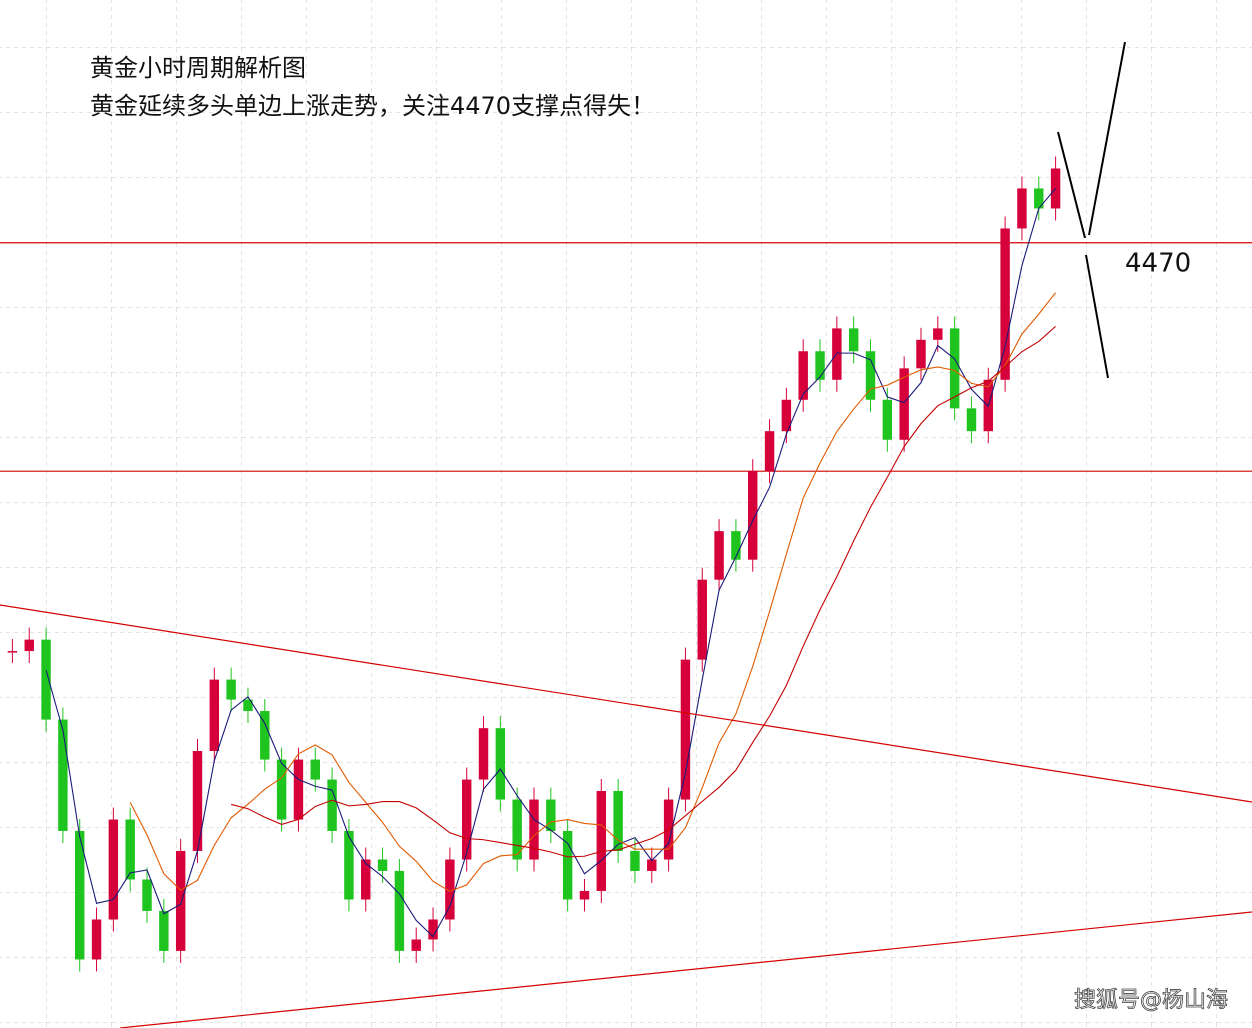 This screenshot has height=1028, width=1252. What do you see at coordinates (1151, 1000) in the screenshot?
I see `watermark: 搜狐号@杨山海` at bounding box center [1151, 1000].